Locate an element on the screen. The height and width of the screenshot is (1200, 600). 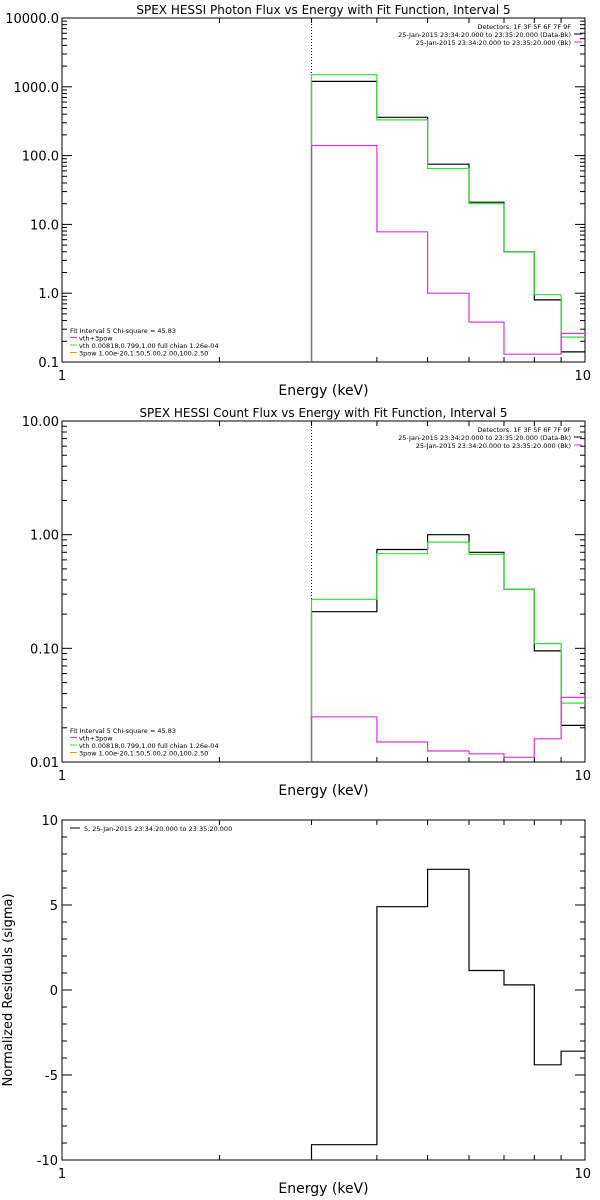
y-tick-label: 1000.0 is located at coordinates (37, 88).